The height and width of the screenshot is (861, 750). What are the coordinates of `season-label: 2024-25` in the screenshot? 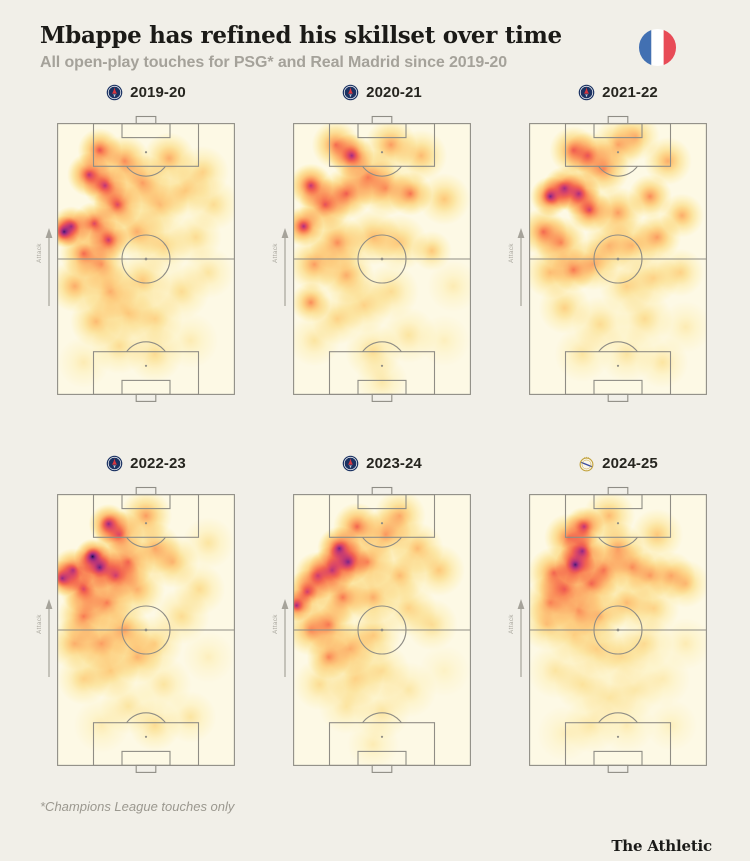 It's located at (630, 463).